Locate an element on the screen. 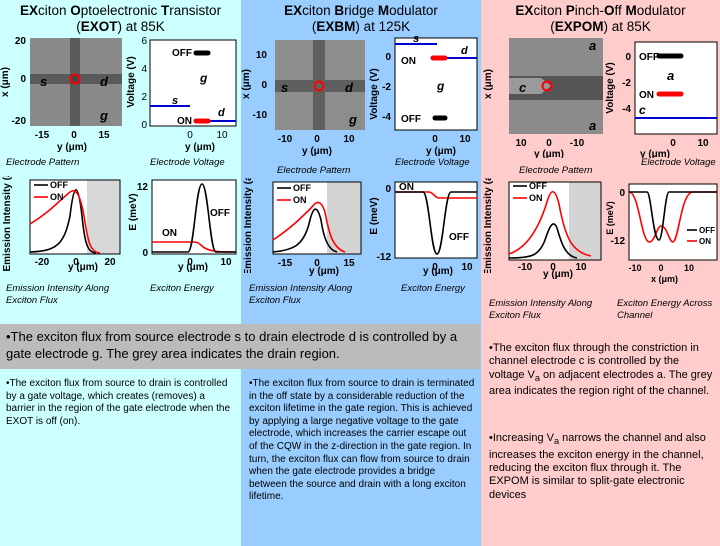  svg-text: 2 is located at coordinates (144, 97).